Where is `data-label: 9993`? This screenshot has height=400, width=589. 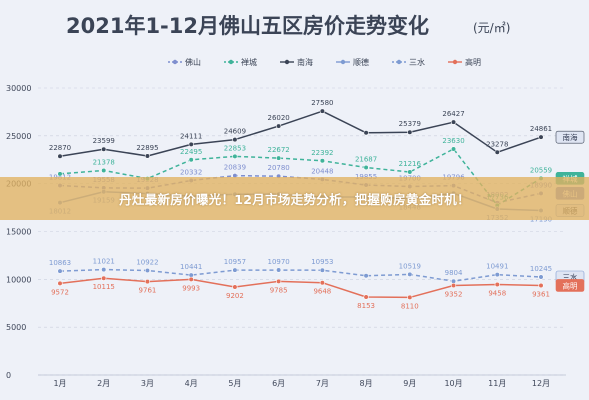
data-label: 9993 is located at coordinates (191, 288).